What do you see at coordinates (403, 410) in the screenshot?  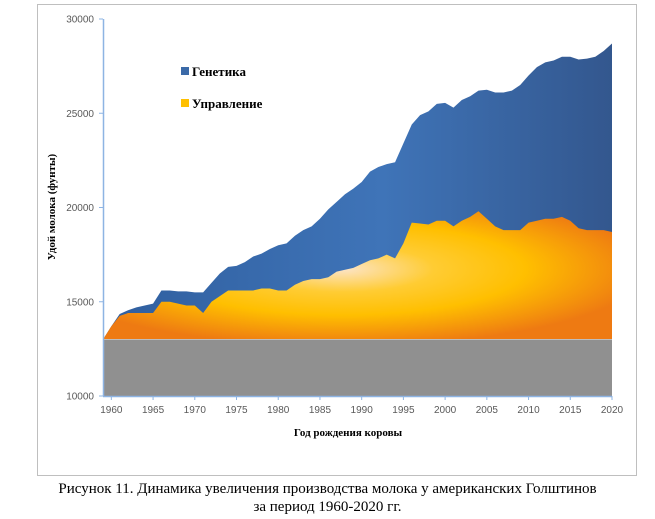 I see `x-tick-label: 1995` at bounding box center [403, 410].